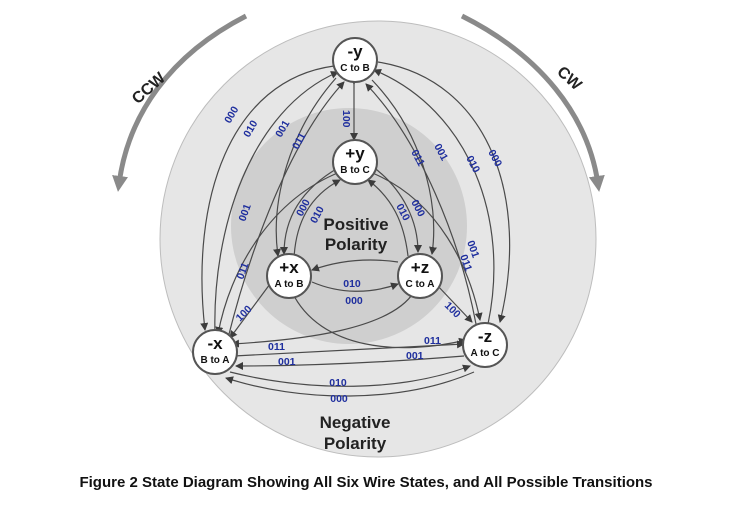 Image resolution: width=732 pixels, height=512 pixels. What do you see at coordinates (288, 284) in the screenshot?
I see `svg-text: A to B` at bounding box center [288, 284].